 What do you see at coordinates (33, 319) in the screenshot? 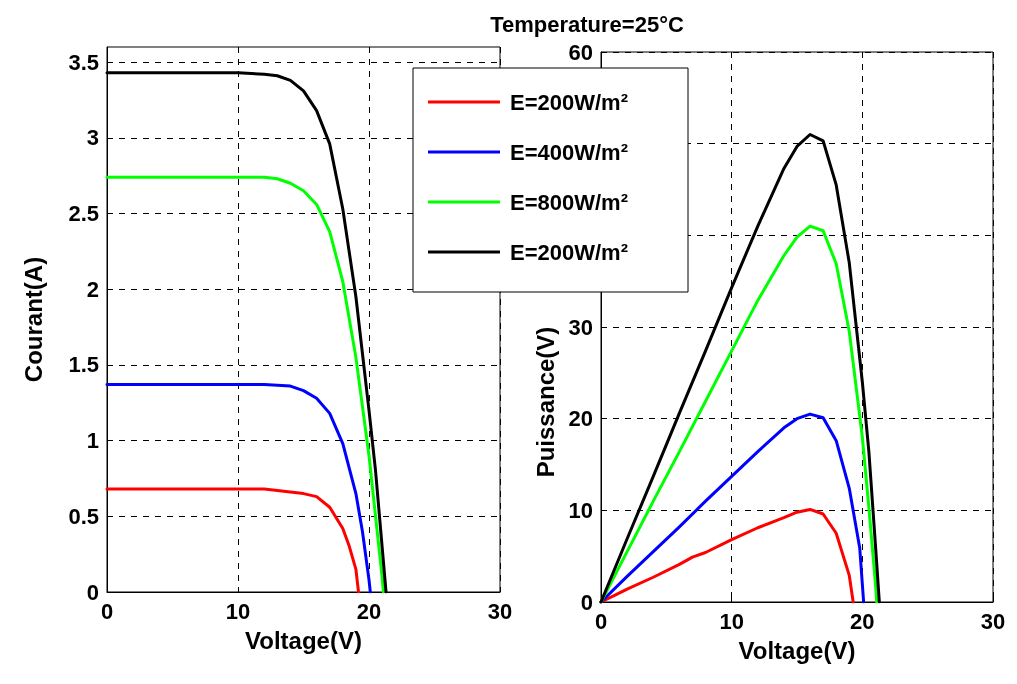
I see `y-axis-title: Courant(A)` at bounding box center [33, 319].